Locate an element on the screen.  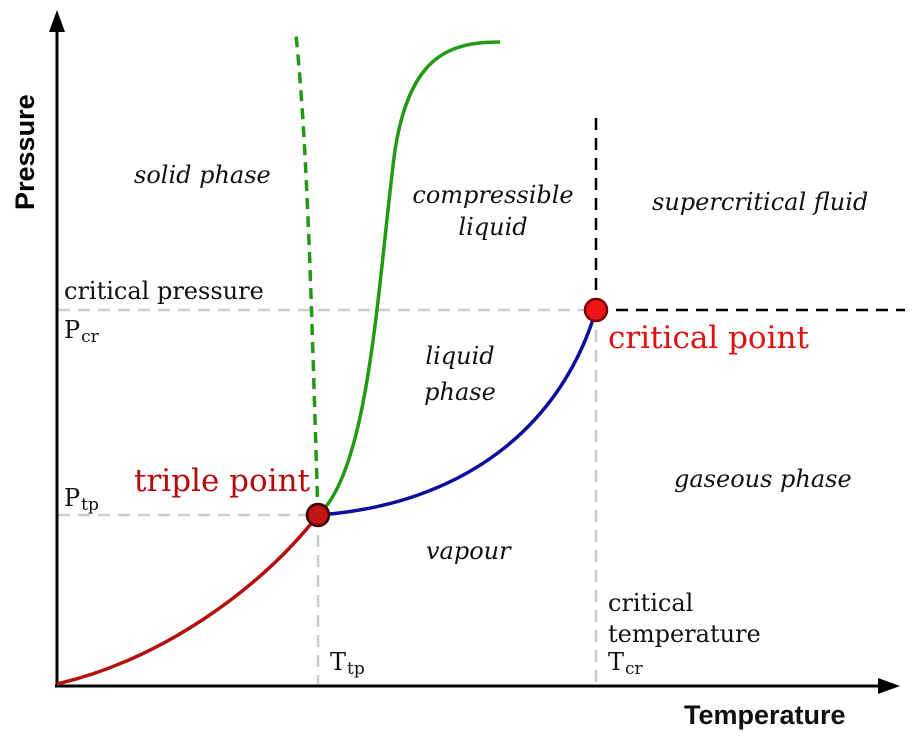
triple-point-label: triple point is located at coordinates (222, 481).